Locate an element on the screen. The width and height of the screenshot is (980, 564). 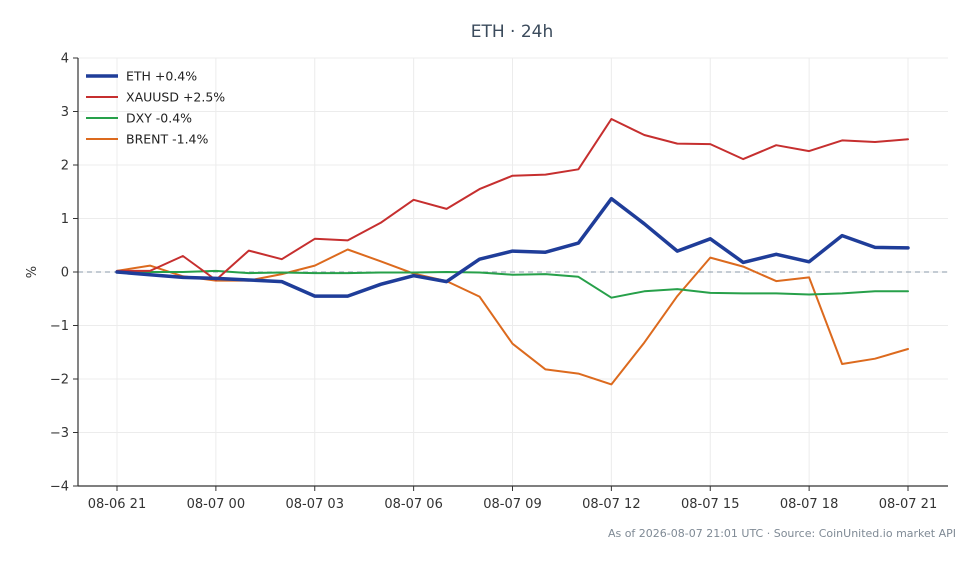
x-tick-label: 08-07 12 is located at coordinates (611, 504).